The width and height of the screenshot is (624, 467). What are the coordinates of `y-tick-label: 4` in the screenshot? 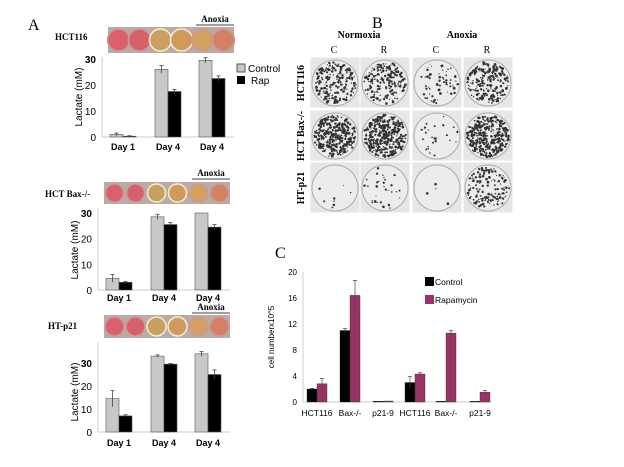 It's located at (295, 376).